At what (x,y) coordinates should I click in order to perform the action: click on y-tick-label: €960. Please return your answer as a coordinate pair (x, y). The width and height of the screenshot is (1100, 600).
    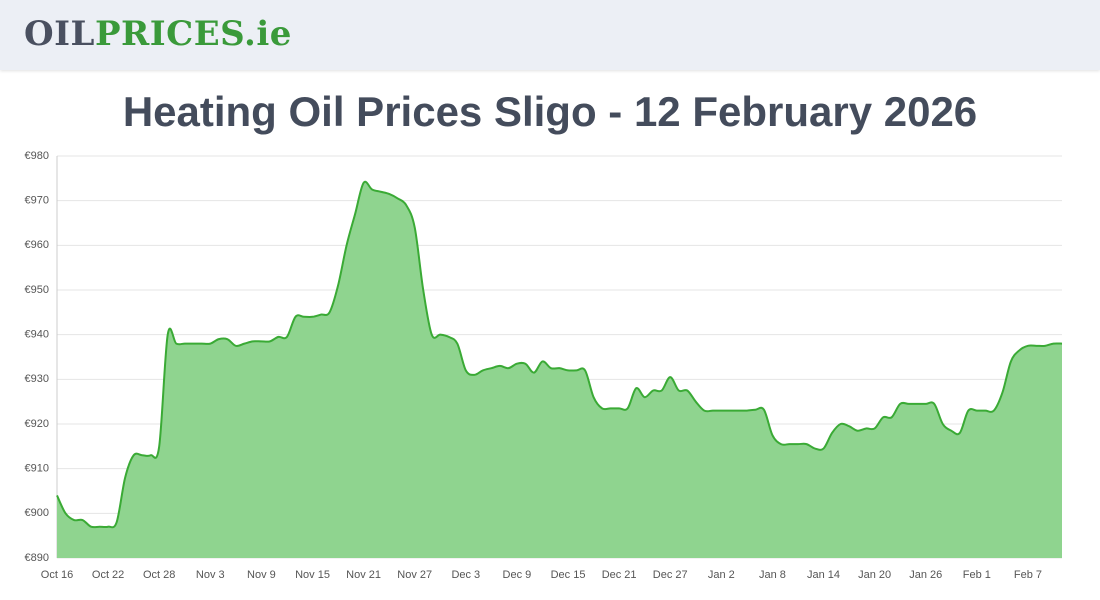
    Looking at the image, I should click on (37, 245).